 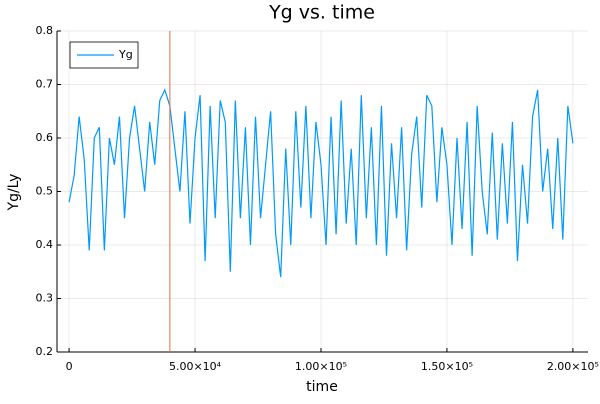 I want to click on x-tick-label: 1.50×10⁵, so click(x=447, y=366).